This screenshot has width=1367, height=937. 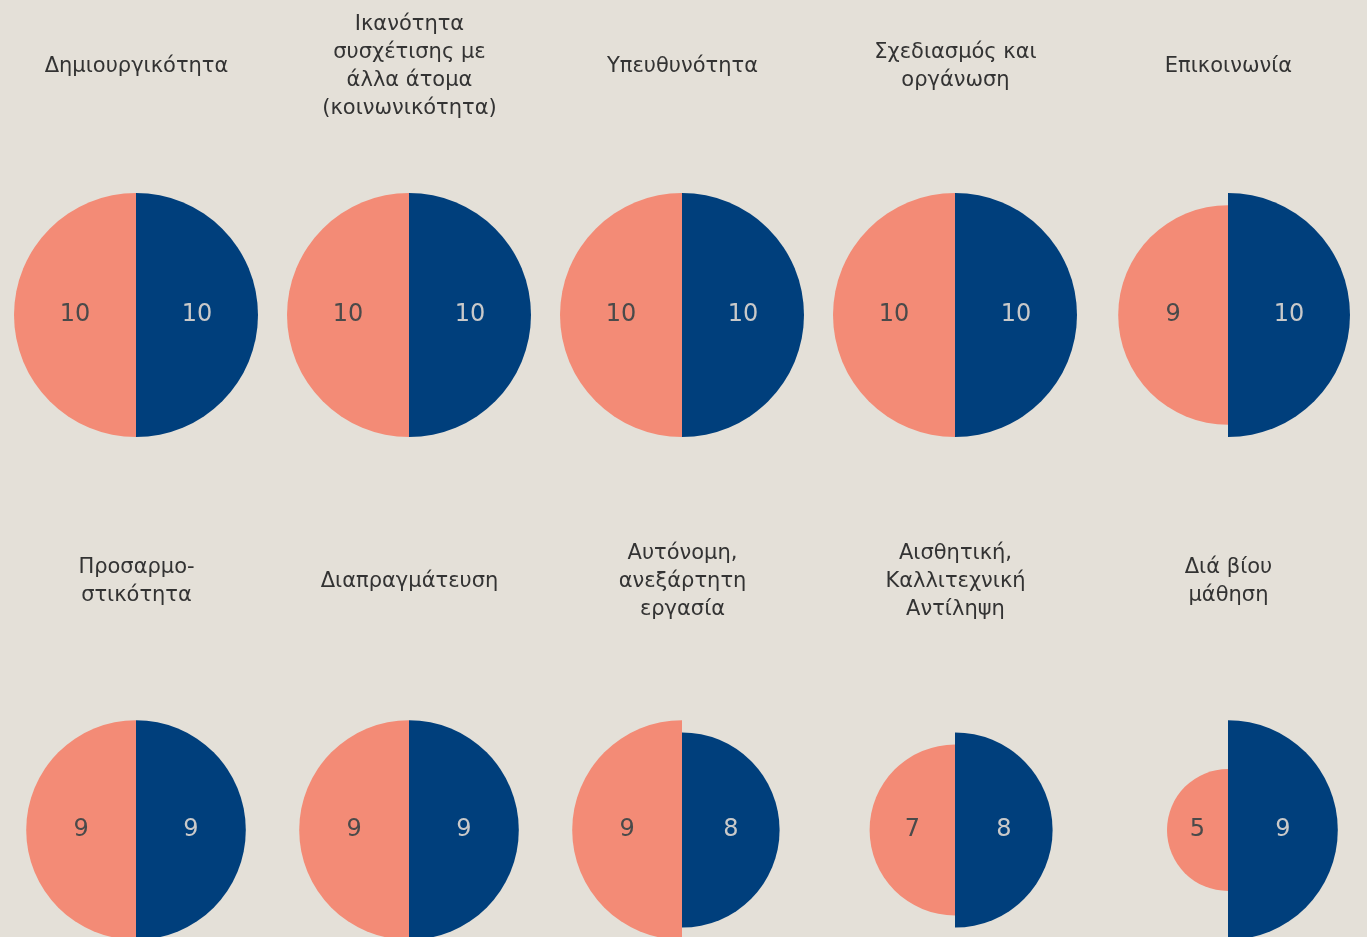 I want to click on text: Σχεδιασμός και οργάνωση, so click(x=955, y=65).